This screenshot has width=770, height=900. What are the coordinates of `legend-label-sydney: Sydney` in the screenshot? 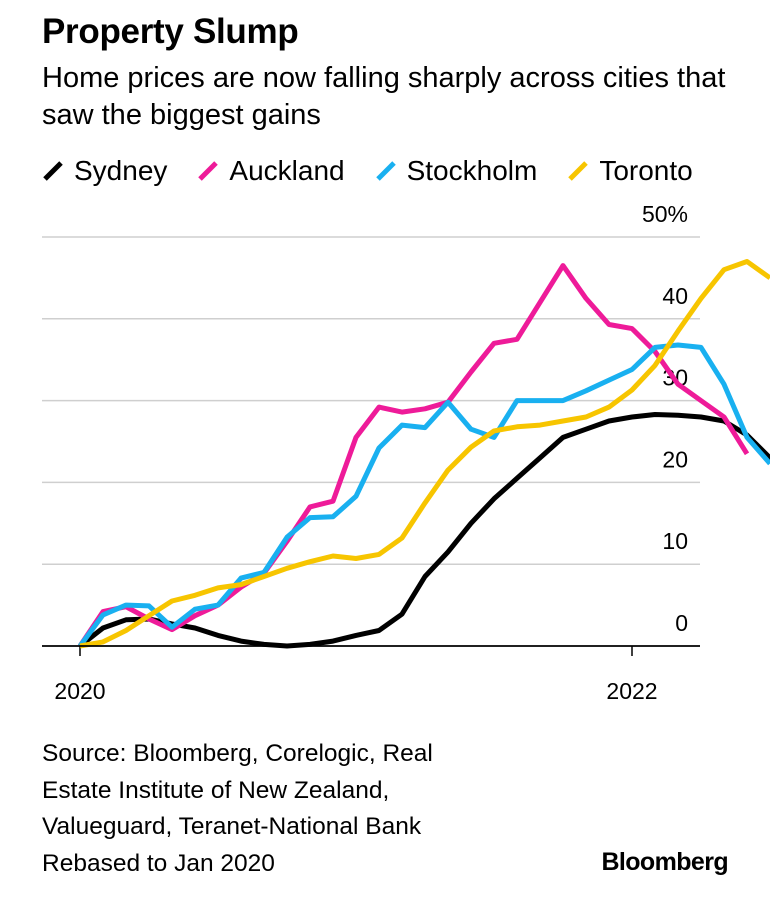 It's located at (121, 170).